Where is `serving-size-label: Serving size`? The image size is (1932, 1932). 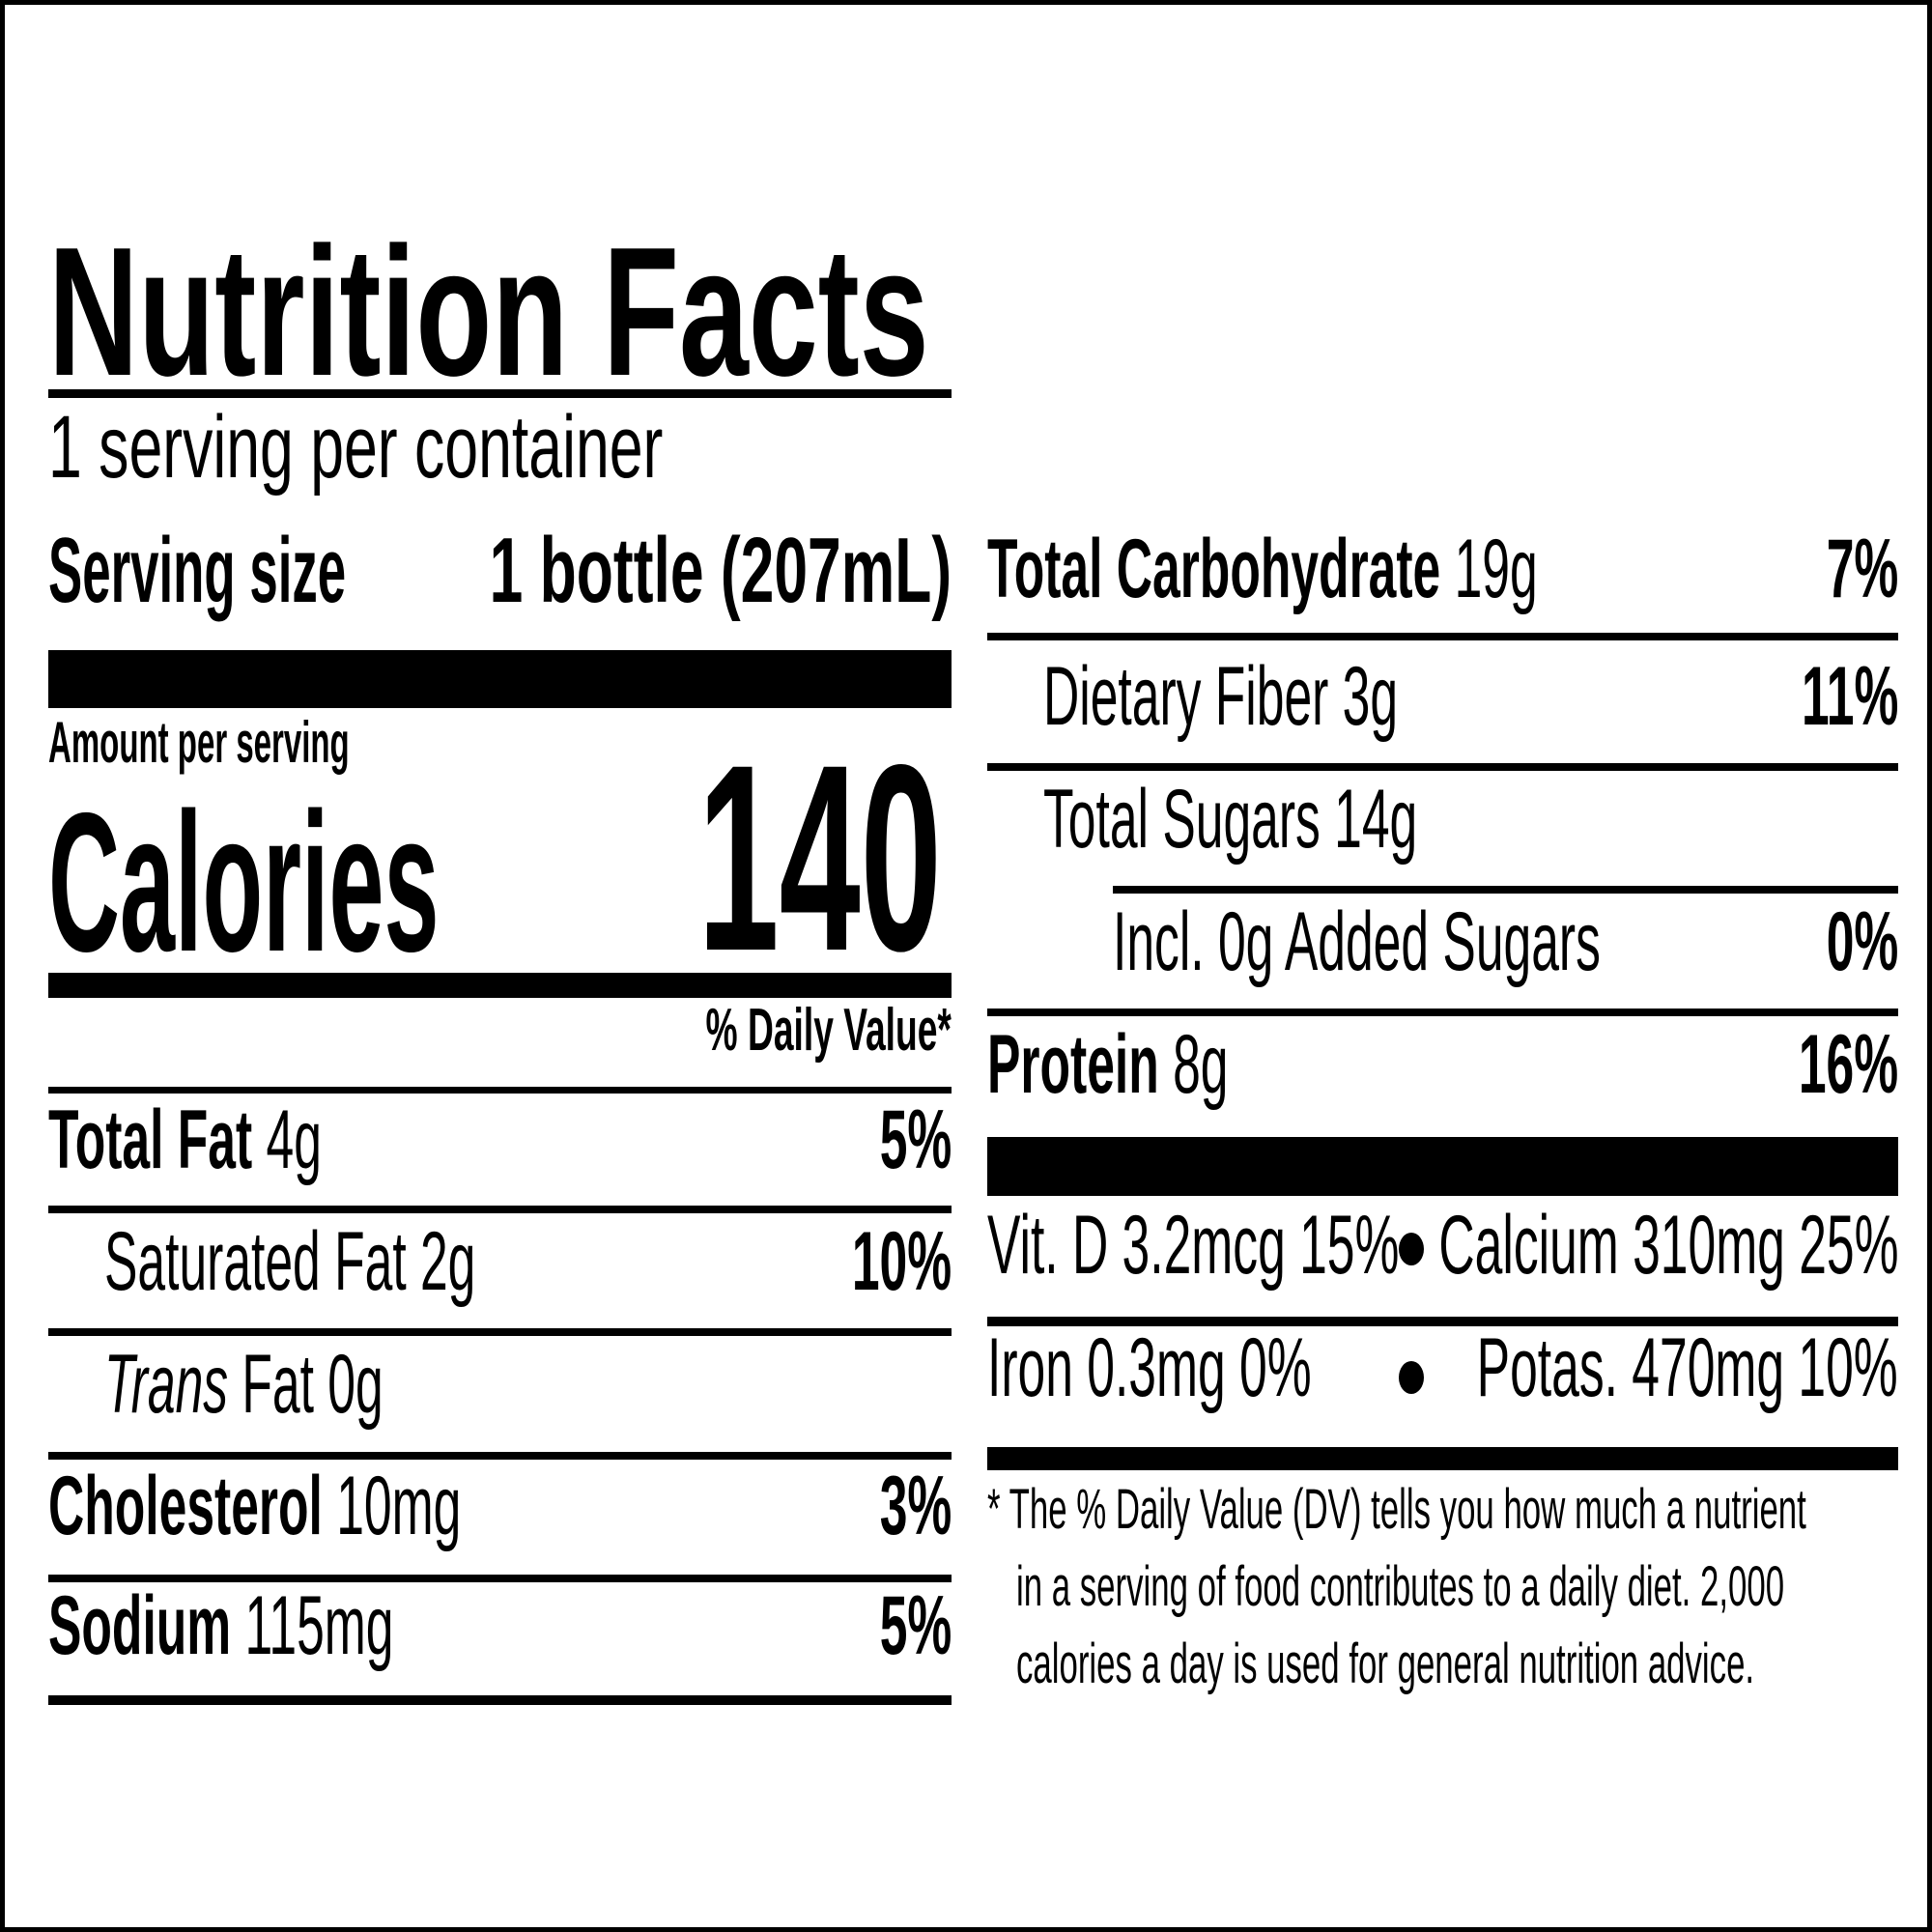
serving-size-label: Serving size is located at coordinates (197, 570).